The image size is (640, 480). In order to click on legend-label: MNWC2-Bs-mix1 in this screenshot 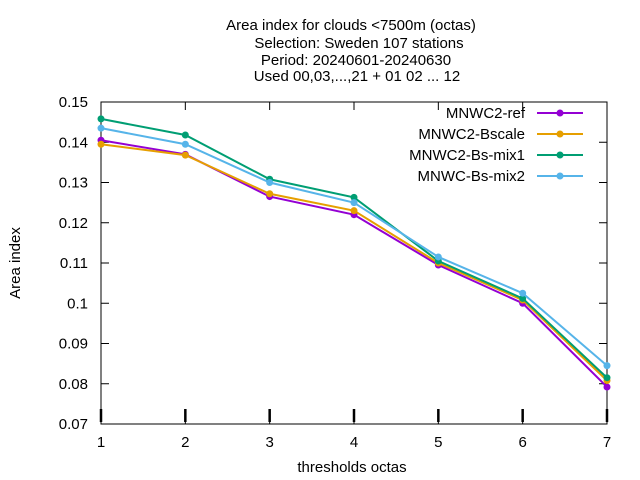, I will do `click(467, 155)`.